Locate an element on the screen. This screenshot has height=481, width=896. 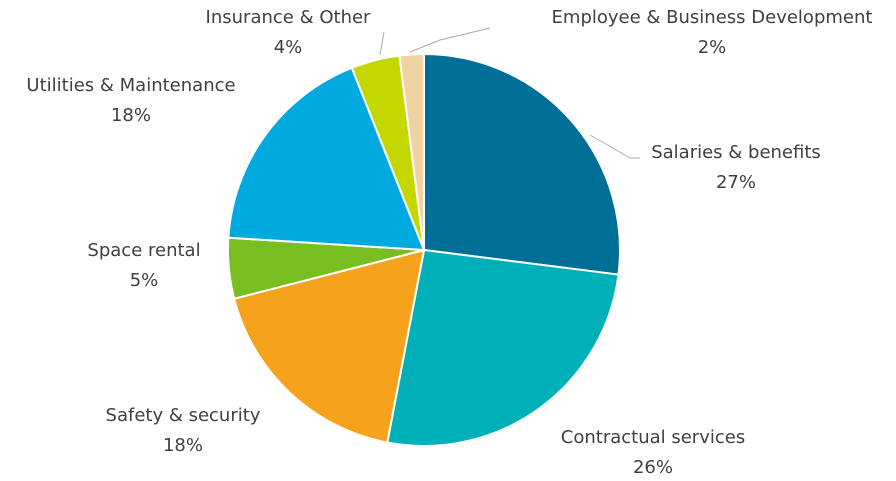
slice-value-label: 2% is located at coordinates (712, 47).